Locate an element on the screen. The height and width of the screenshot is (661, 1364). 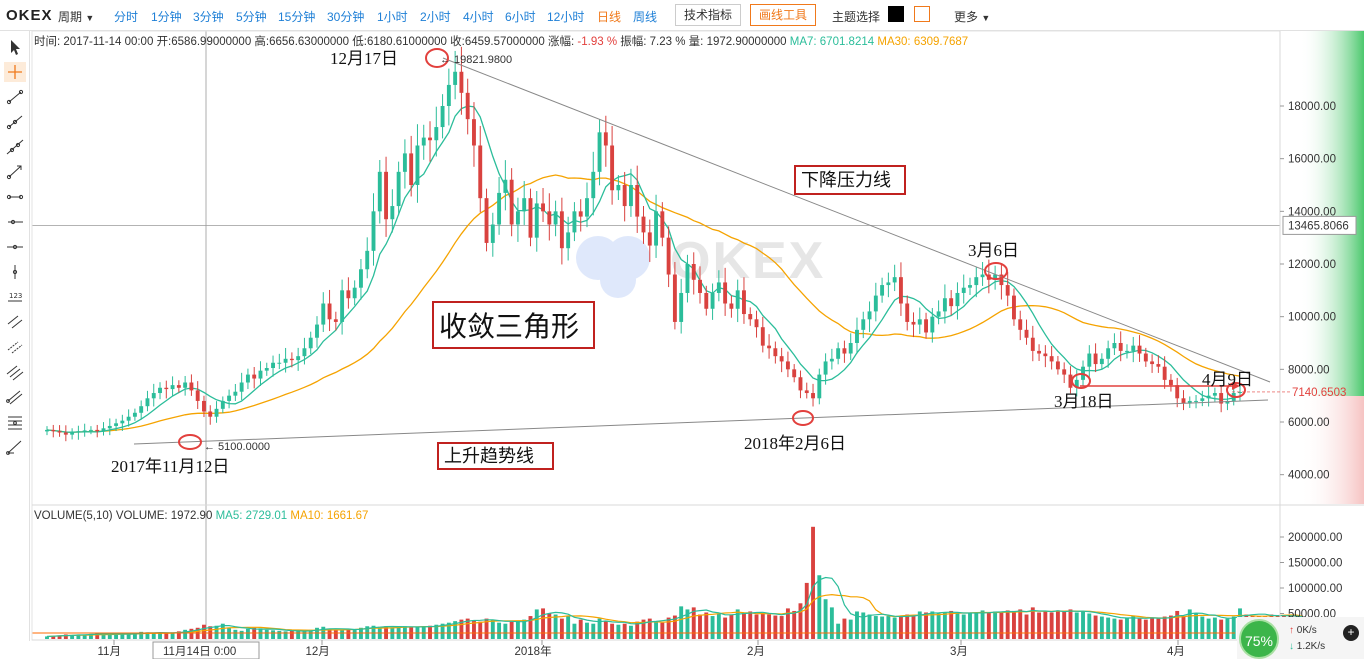
trend-channel-icon is located at coordinates (15, 397).